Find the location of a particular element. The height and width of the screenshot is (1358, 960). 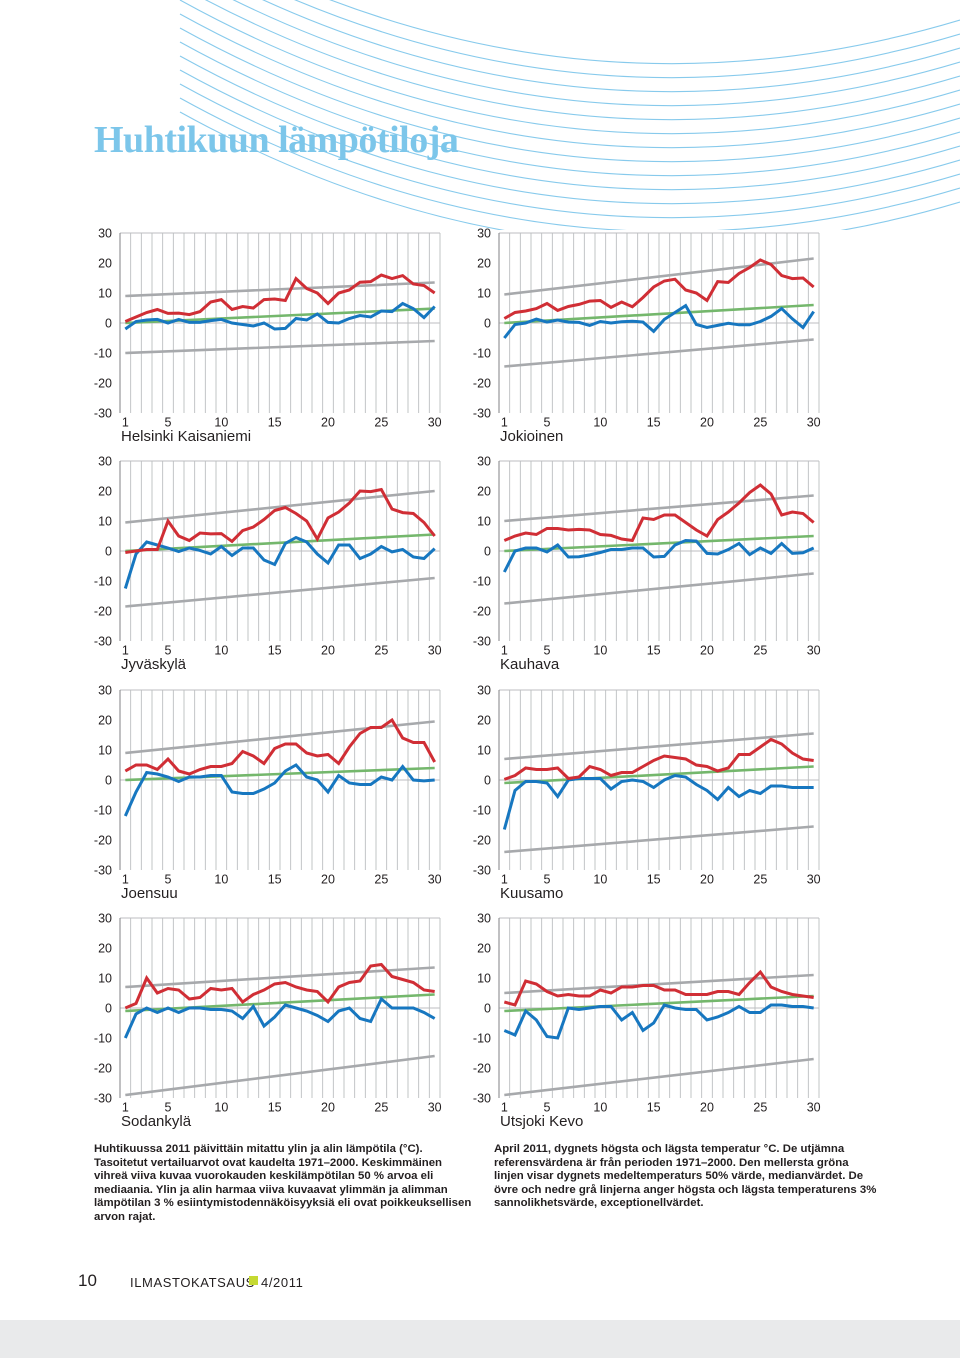

issue-number: 4/2011 is located at coordinates (282, 1282).